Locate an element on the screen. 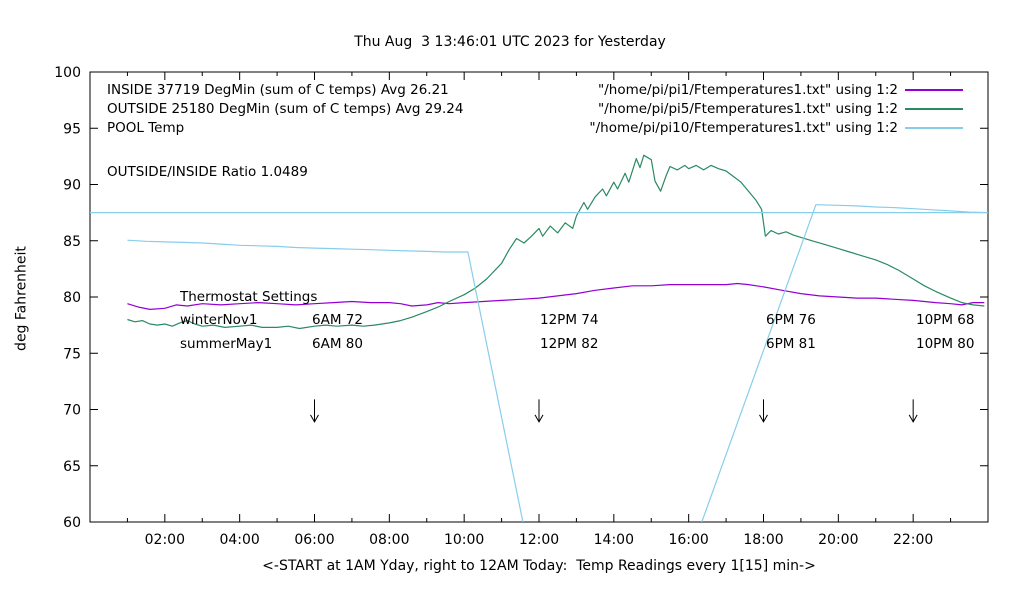 This screenshot has width=1020, height=600. svg-text: 12:00 is located at coordinates (539, 540).